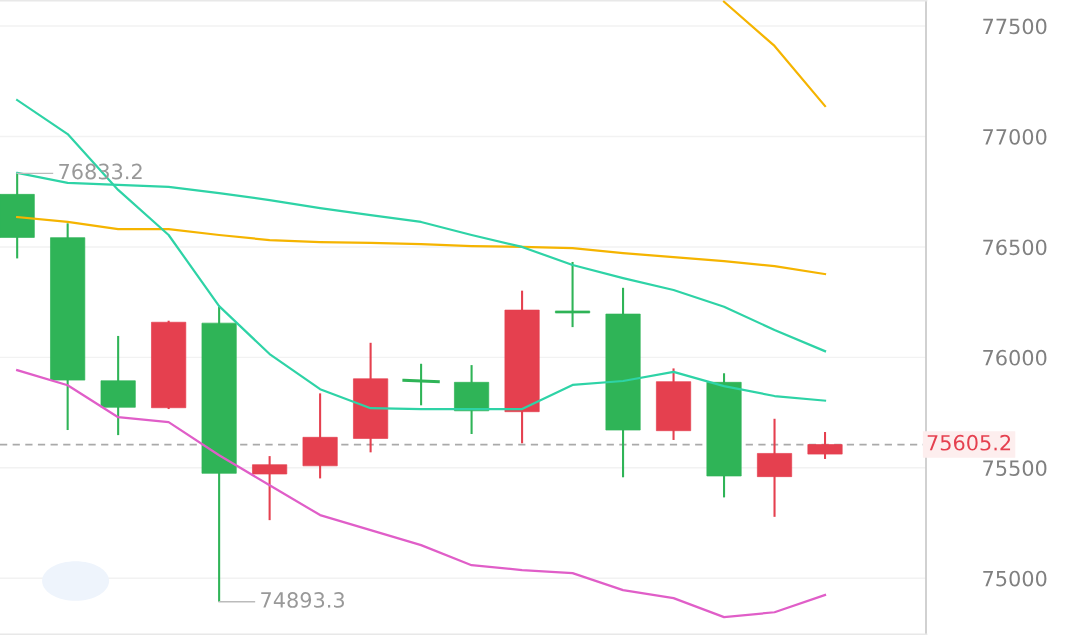 The height and width of the screenshot is (635, 1080). I want to click on y-tick-label: 77500, so click(1015, 26).